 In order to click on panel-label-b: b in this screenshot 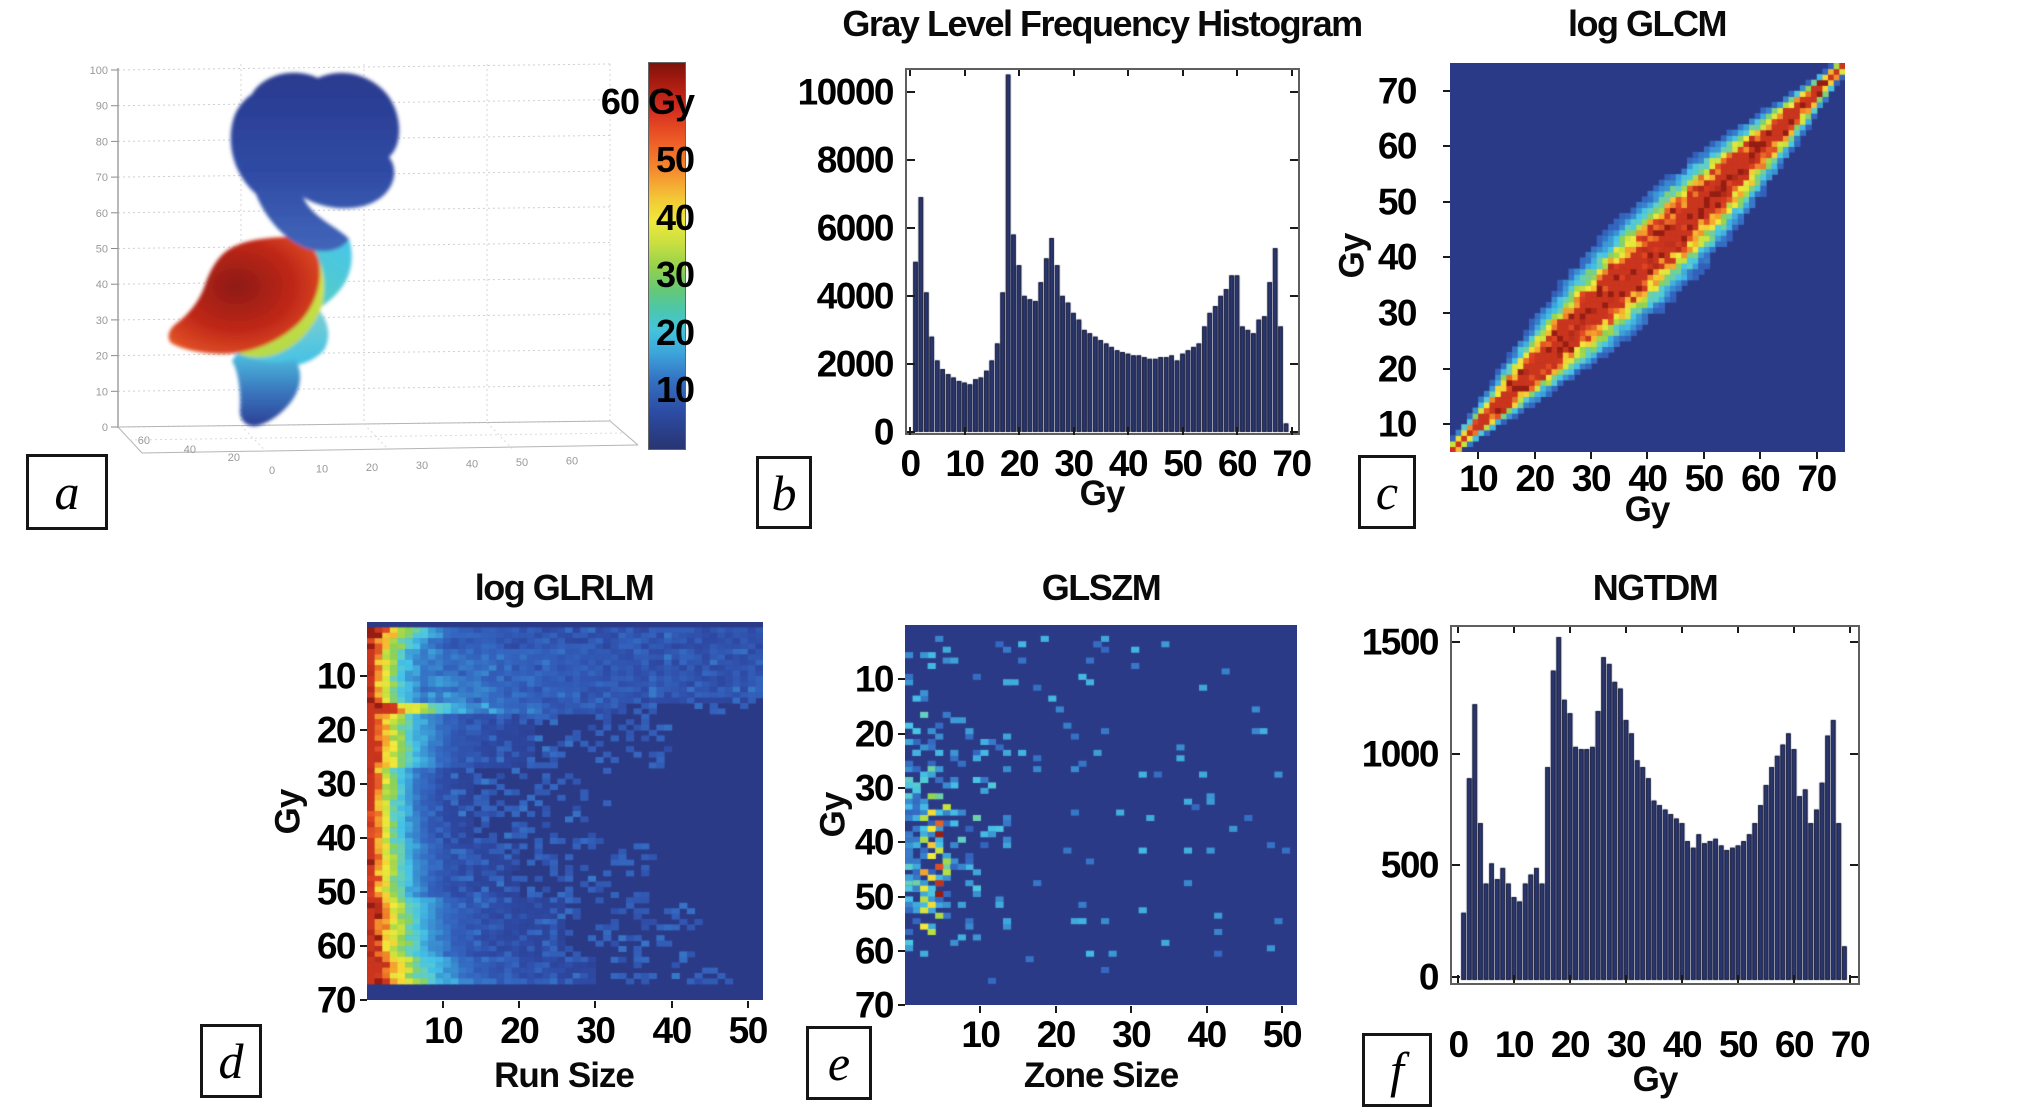, I will do `click(784, 492)`.